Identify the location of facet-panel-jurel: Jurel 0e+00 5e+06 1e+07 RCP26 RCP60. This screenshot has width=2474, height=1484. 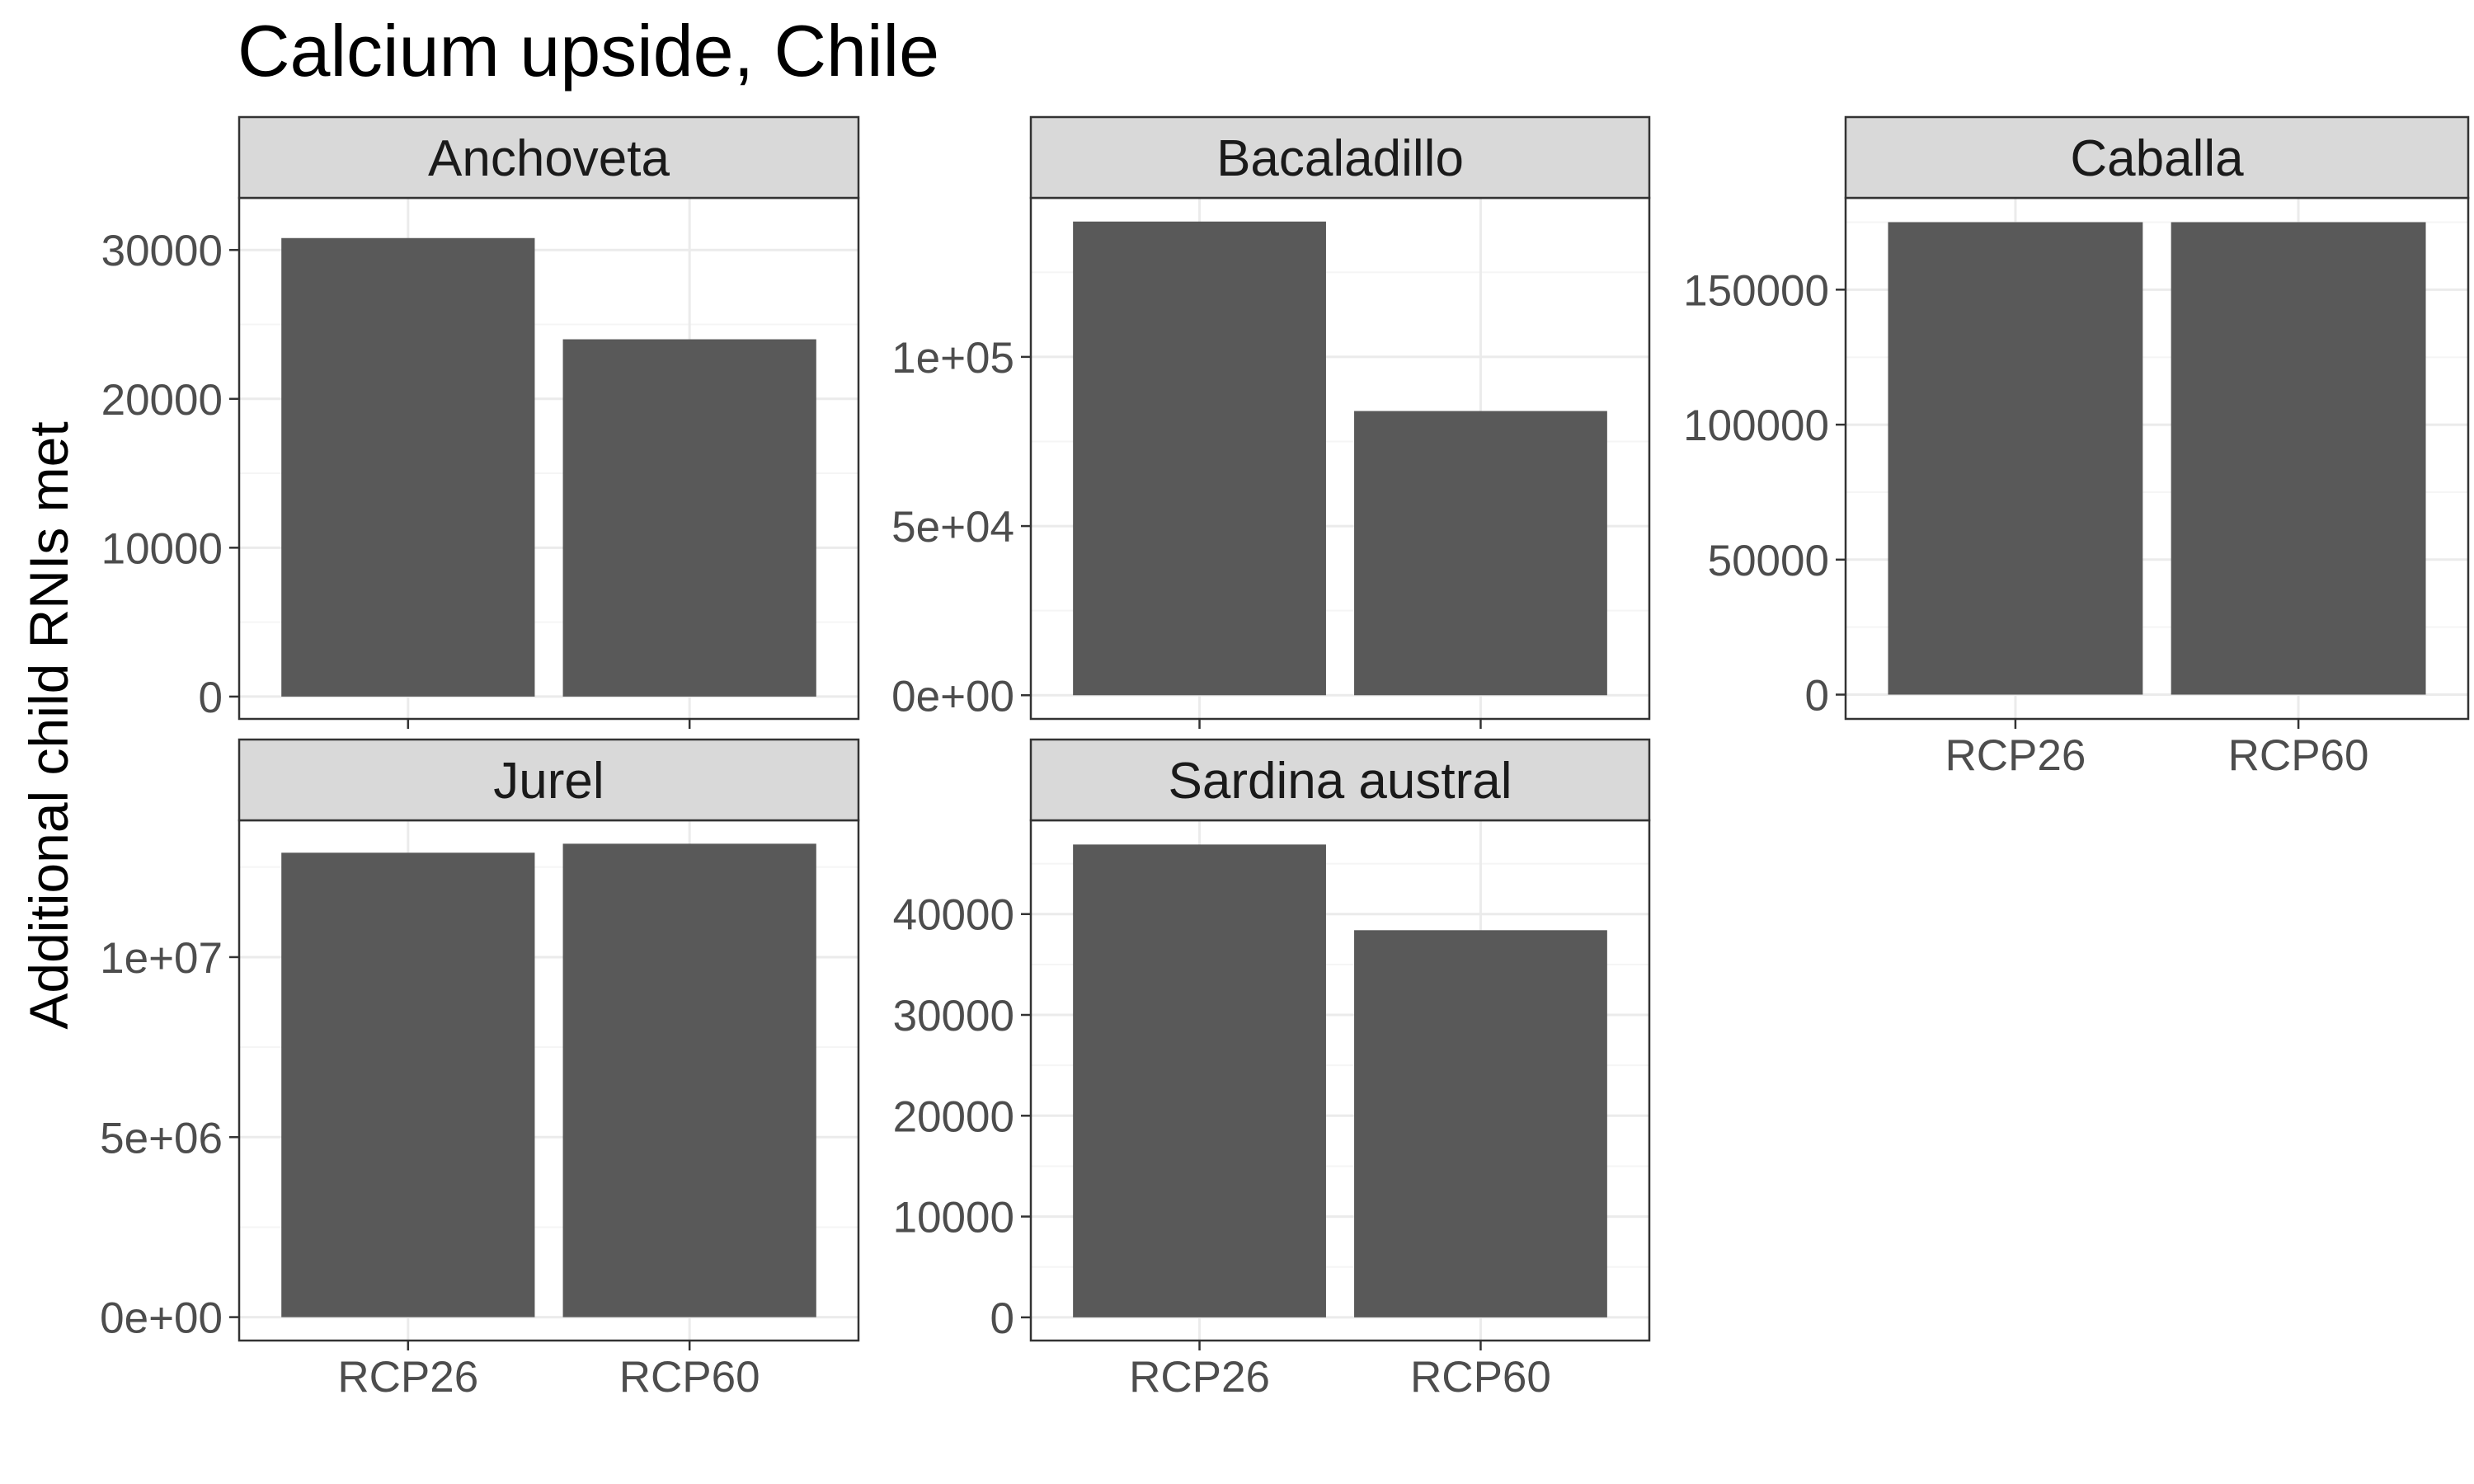
(480, 1070).